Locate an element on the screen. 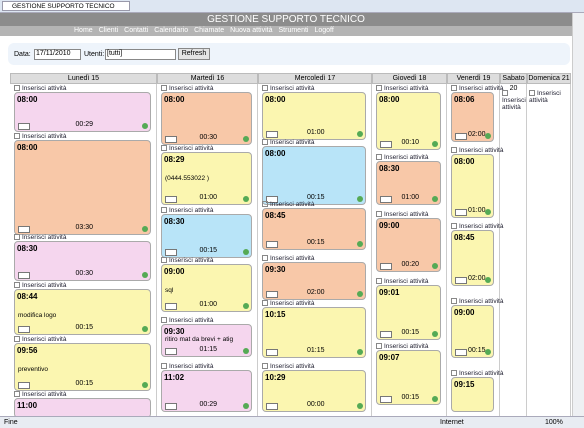 This screenshot has height=428, width=584. event-card: 08:00 03:30 is located at coordinates (82, 187).